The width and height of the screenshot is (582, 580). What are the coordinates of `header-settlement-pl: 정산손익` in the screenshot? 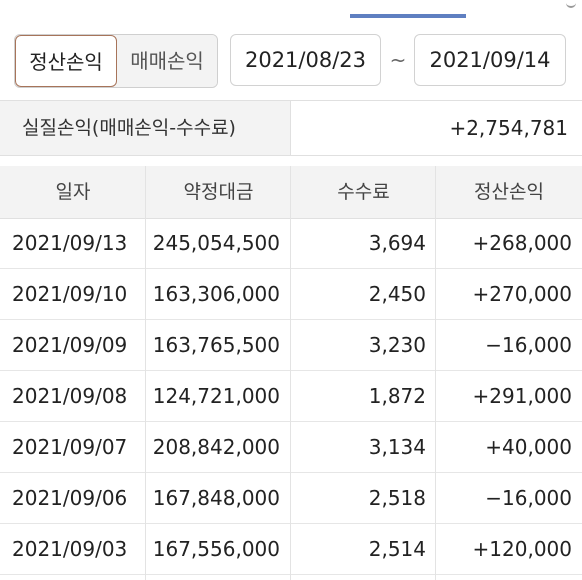 It's located at (509, 192).